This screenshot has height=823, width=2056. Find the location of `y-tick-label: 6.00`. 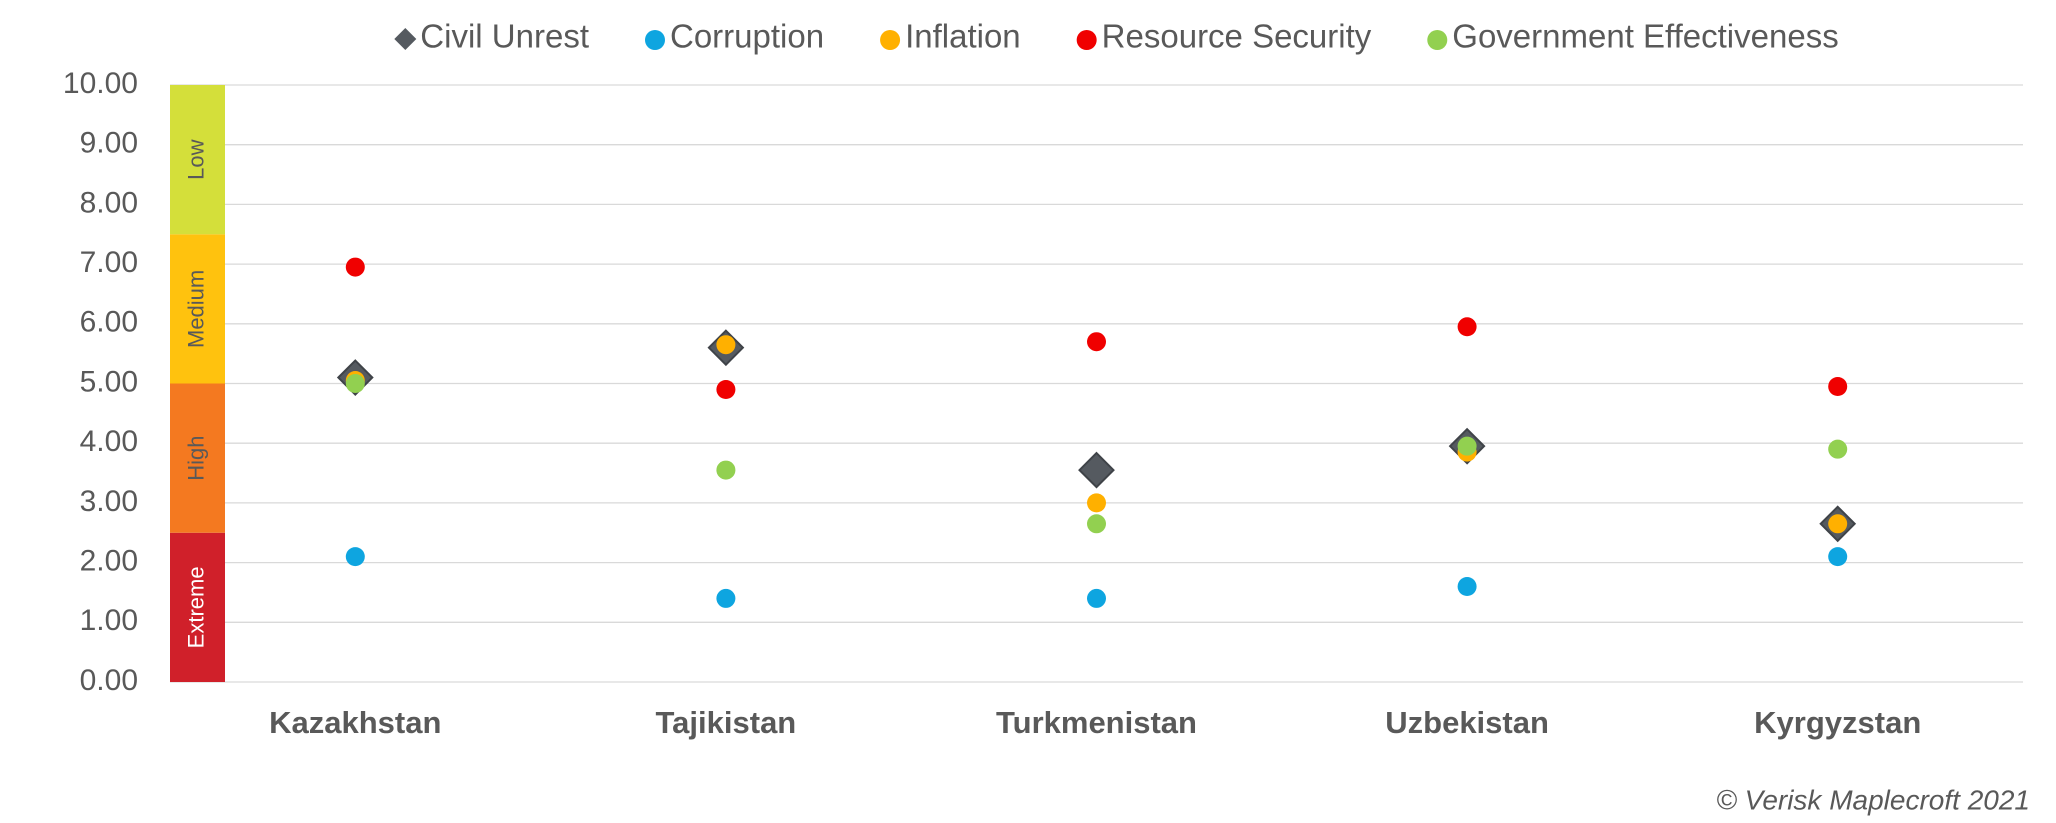

y-tick-label: 6.00 is located at coordinates (109, 322).